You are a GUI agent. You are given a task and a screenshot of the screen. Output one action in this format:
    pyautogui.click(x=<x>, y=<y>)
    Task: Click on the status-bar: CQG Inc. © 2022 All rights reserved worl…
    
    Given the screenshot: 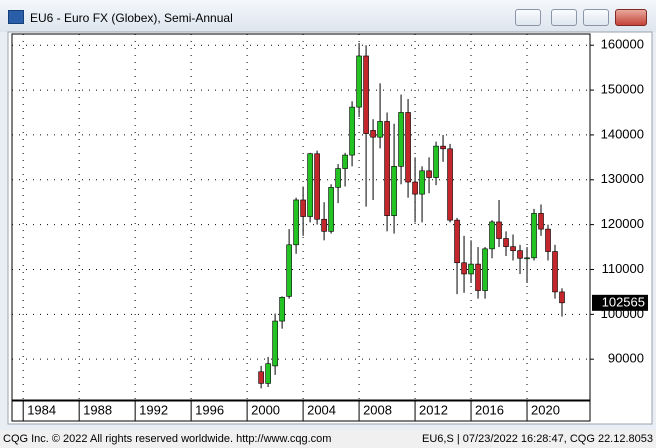 What is the action you would take?
    pyautogui.click(x=328, y=439)
    